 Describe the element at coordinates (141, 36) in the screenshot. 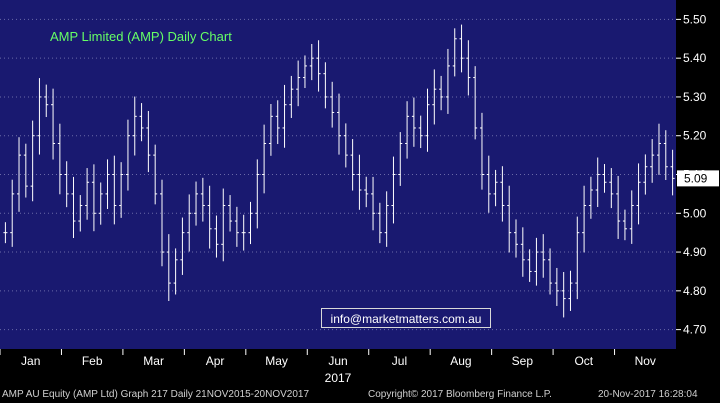

I see `chart-title: AMP Limited (AMP) Daily Chart` at that location.